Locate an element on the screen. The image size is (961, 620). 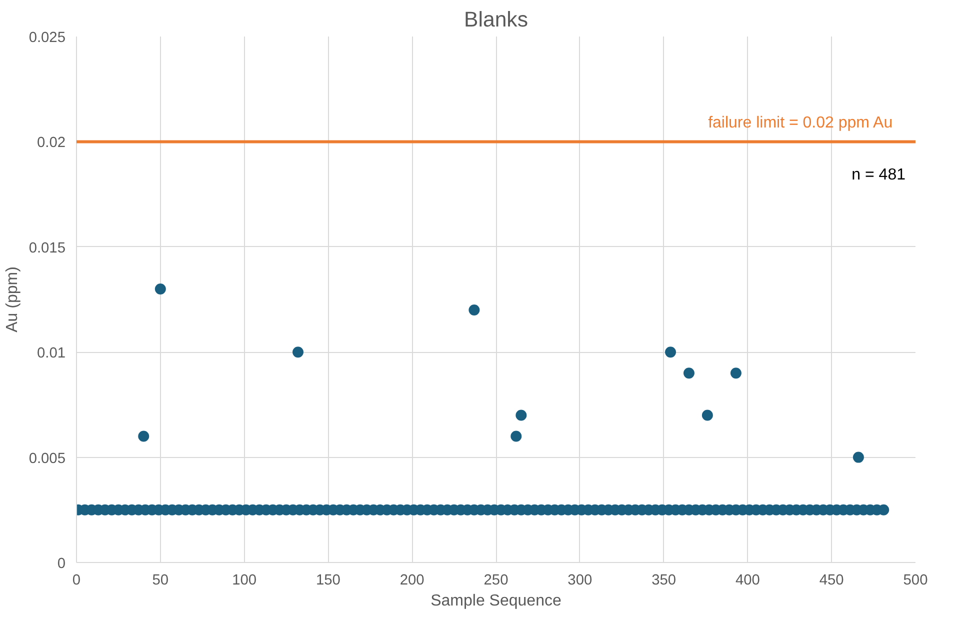
x-tick-label: 50 is located at coordinates (160, 580).